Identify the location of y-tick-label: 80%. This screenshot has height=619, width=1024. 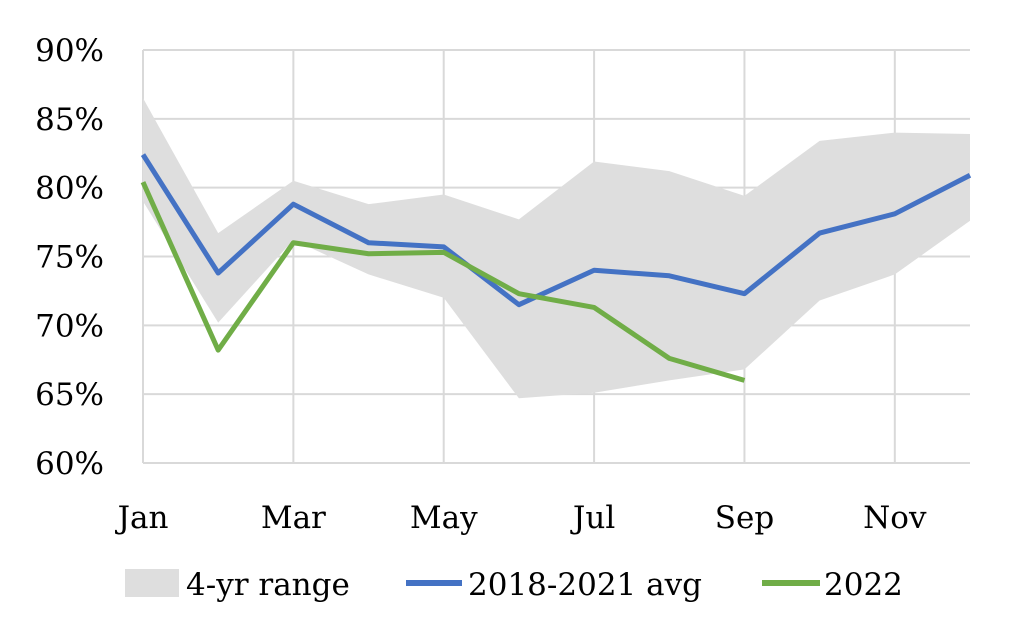
(69, 189).